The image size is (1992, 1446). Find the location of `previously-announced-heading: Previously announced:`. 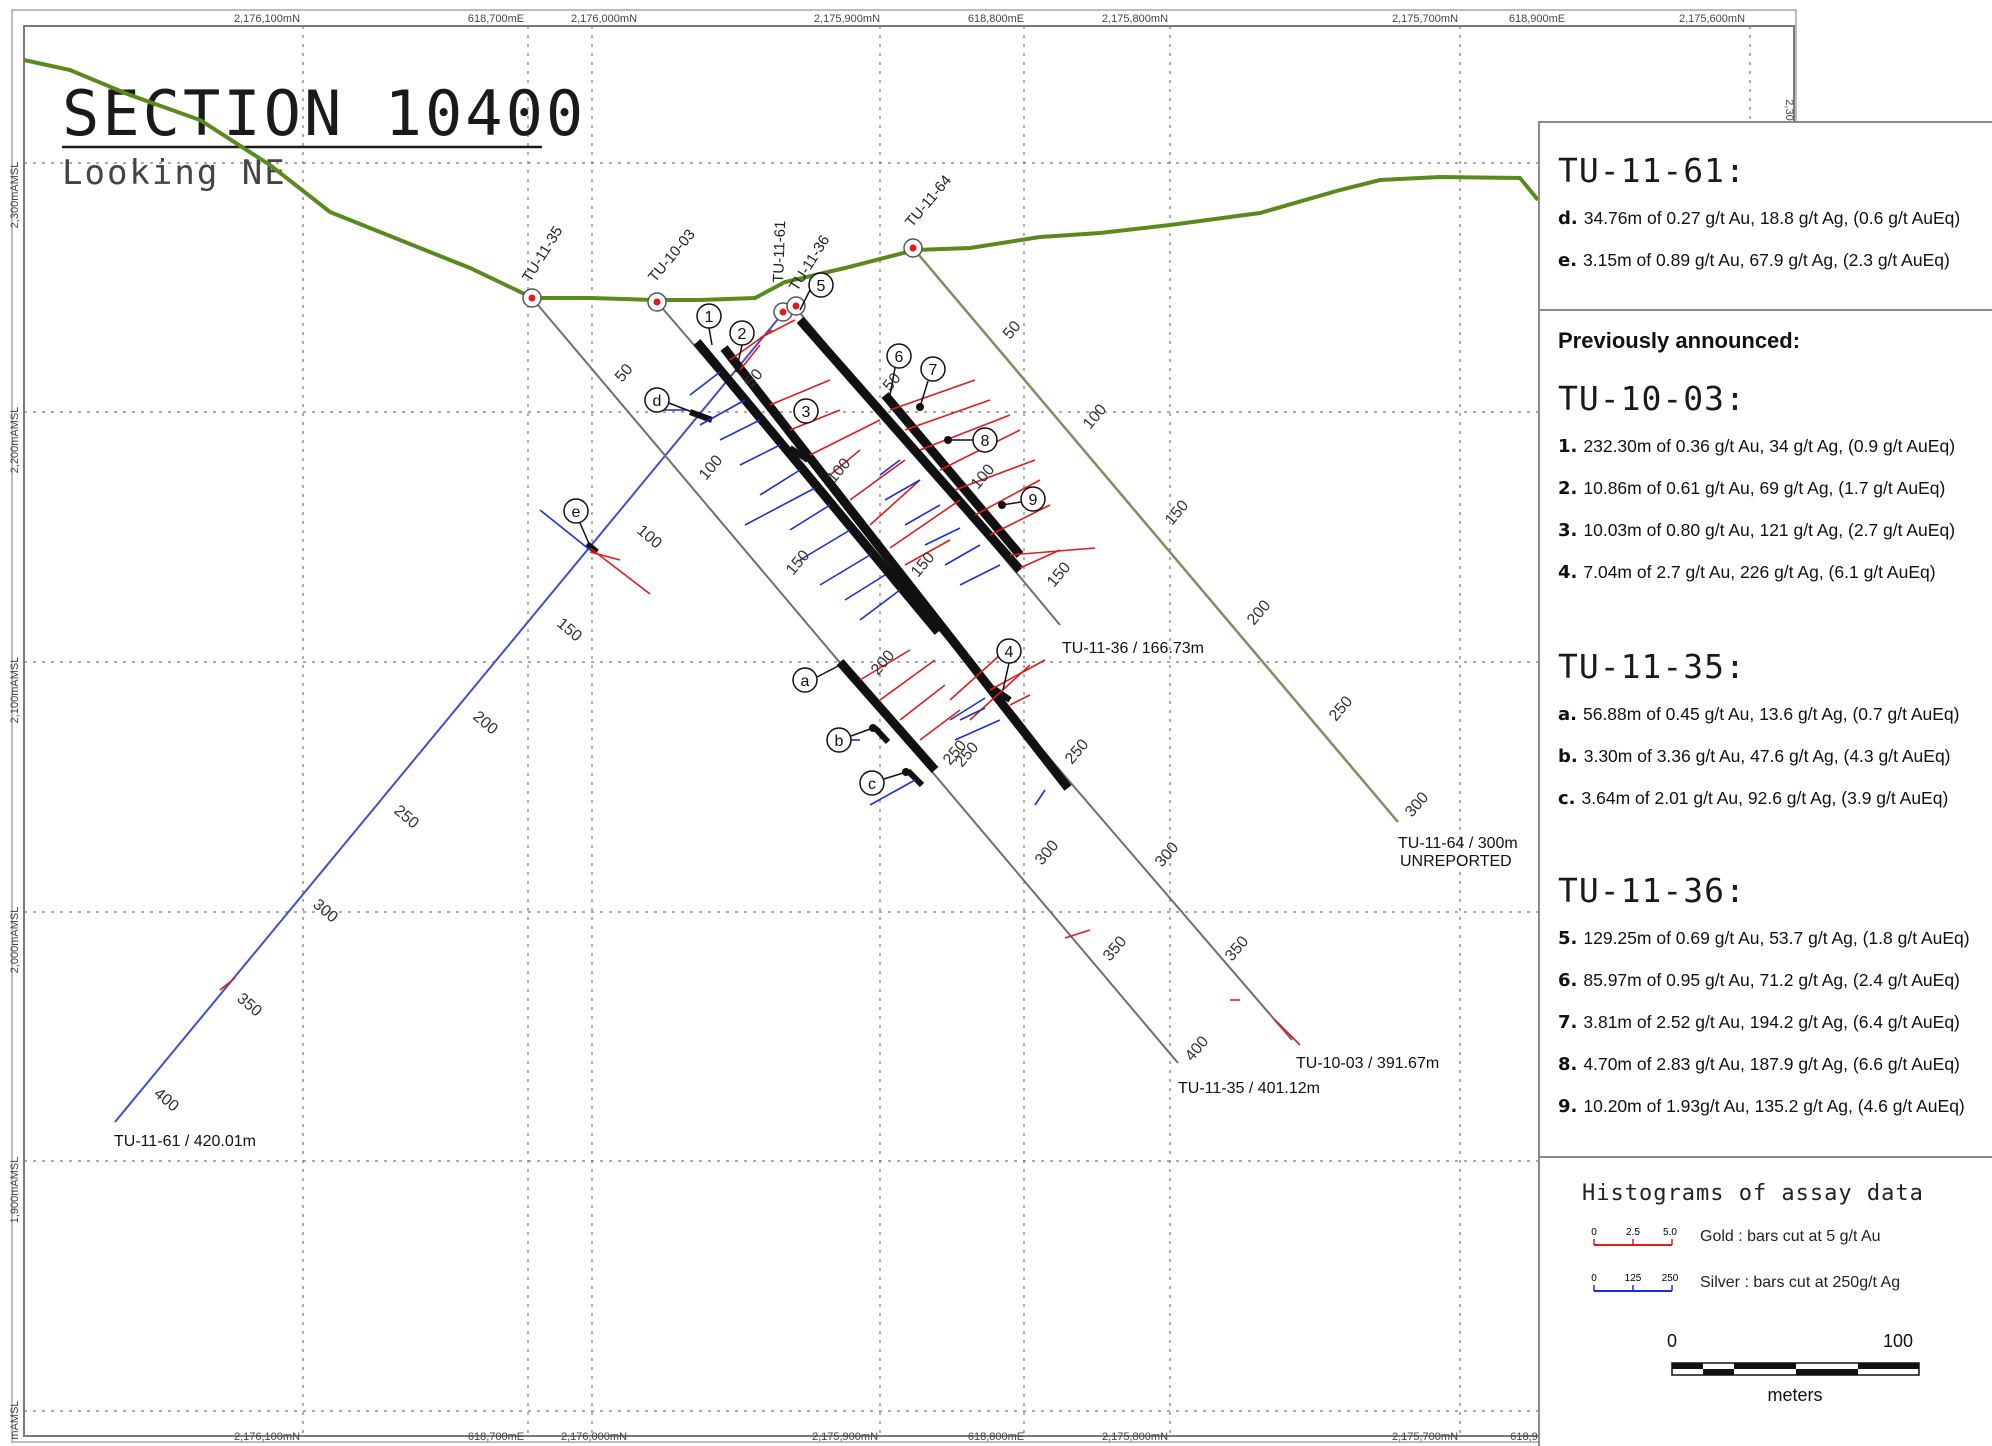

previously-announced-heading: Previously announced: is located at coordinates (1679, 340).